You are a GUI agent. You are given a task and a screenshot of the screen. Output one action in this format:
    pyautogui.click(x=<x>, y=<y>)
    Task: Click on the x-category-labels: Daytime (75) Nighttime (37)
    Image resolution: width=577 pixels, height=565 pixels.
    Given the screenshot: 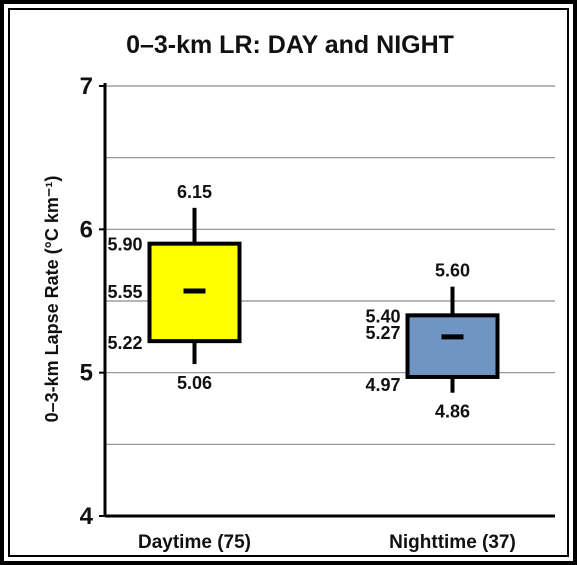 What is the action you would take?
    pyautogui.click(x=327, y=542)
    